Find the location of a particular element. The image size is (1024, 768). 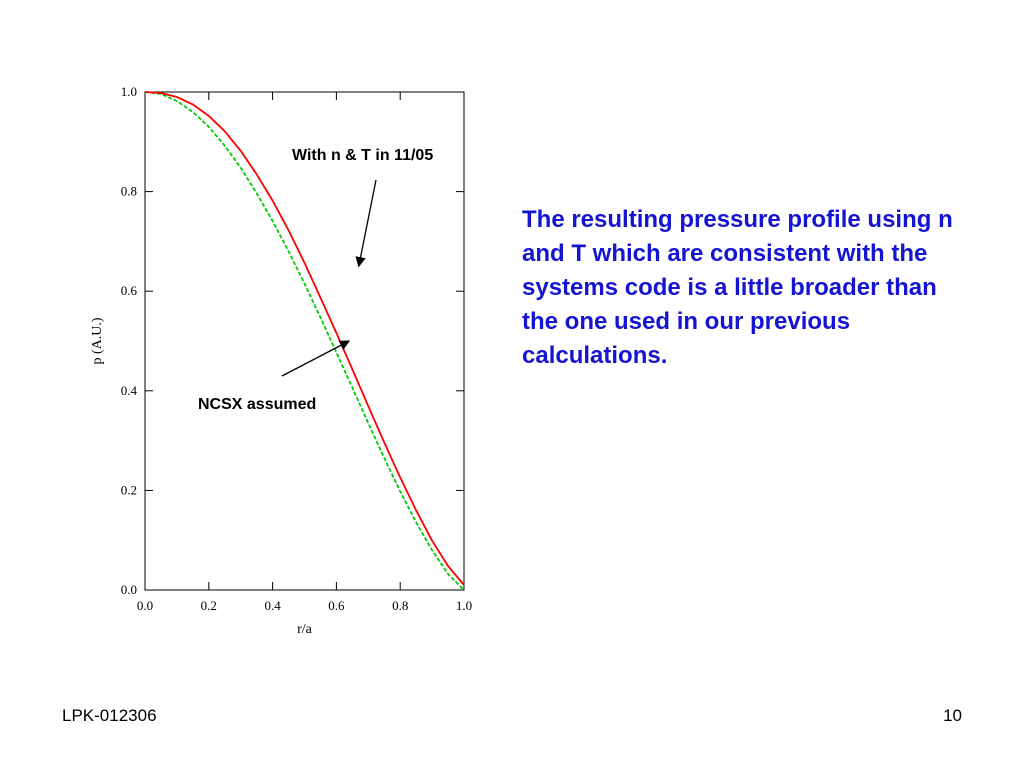

annotation-label-1: NCSX assumed is located at coordinates (257, 404).